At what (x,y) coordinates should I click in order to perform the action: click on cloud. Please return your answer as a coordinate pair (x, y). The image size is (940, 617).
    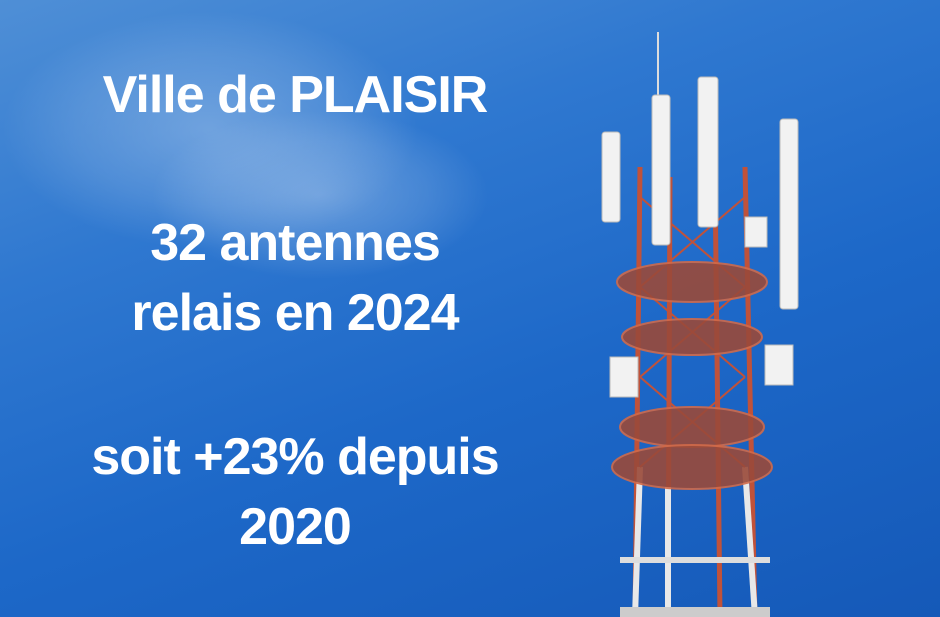
    Looking at the image, I should click on (320, 195).